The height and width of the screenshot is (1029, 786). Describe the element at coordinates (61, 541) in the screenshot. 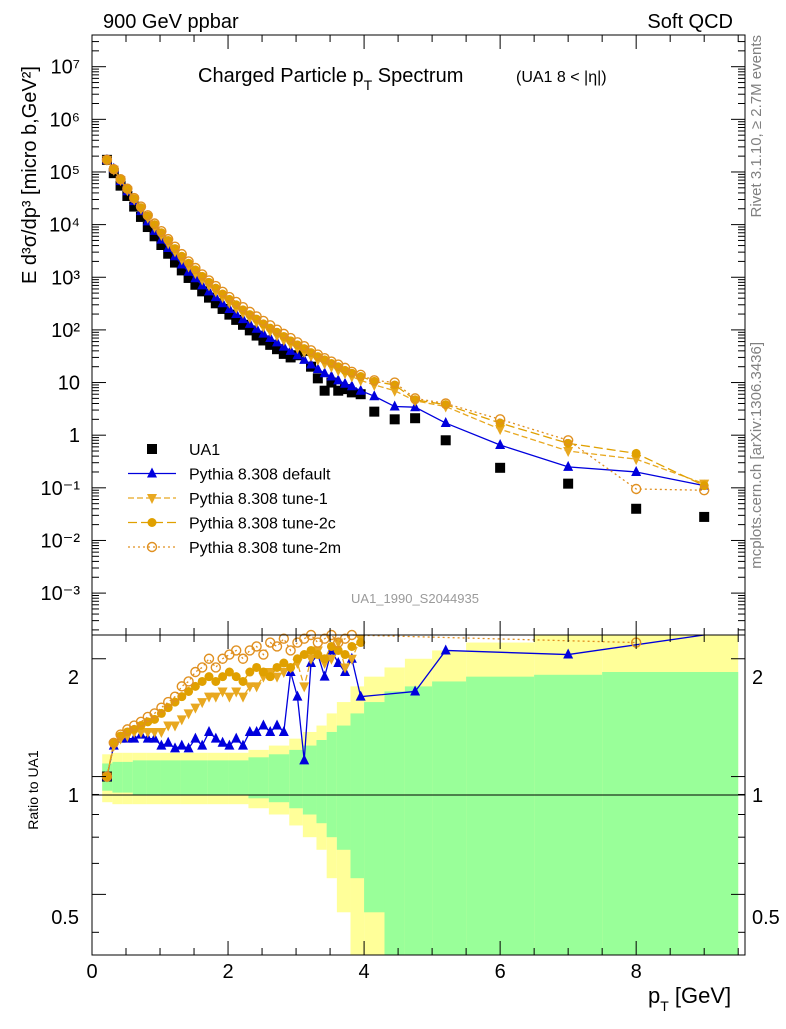

I see `top-y-tick-9: 10⁻²` at that location.